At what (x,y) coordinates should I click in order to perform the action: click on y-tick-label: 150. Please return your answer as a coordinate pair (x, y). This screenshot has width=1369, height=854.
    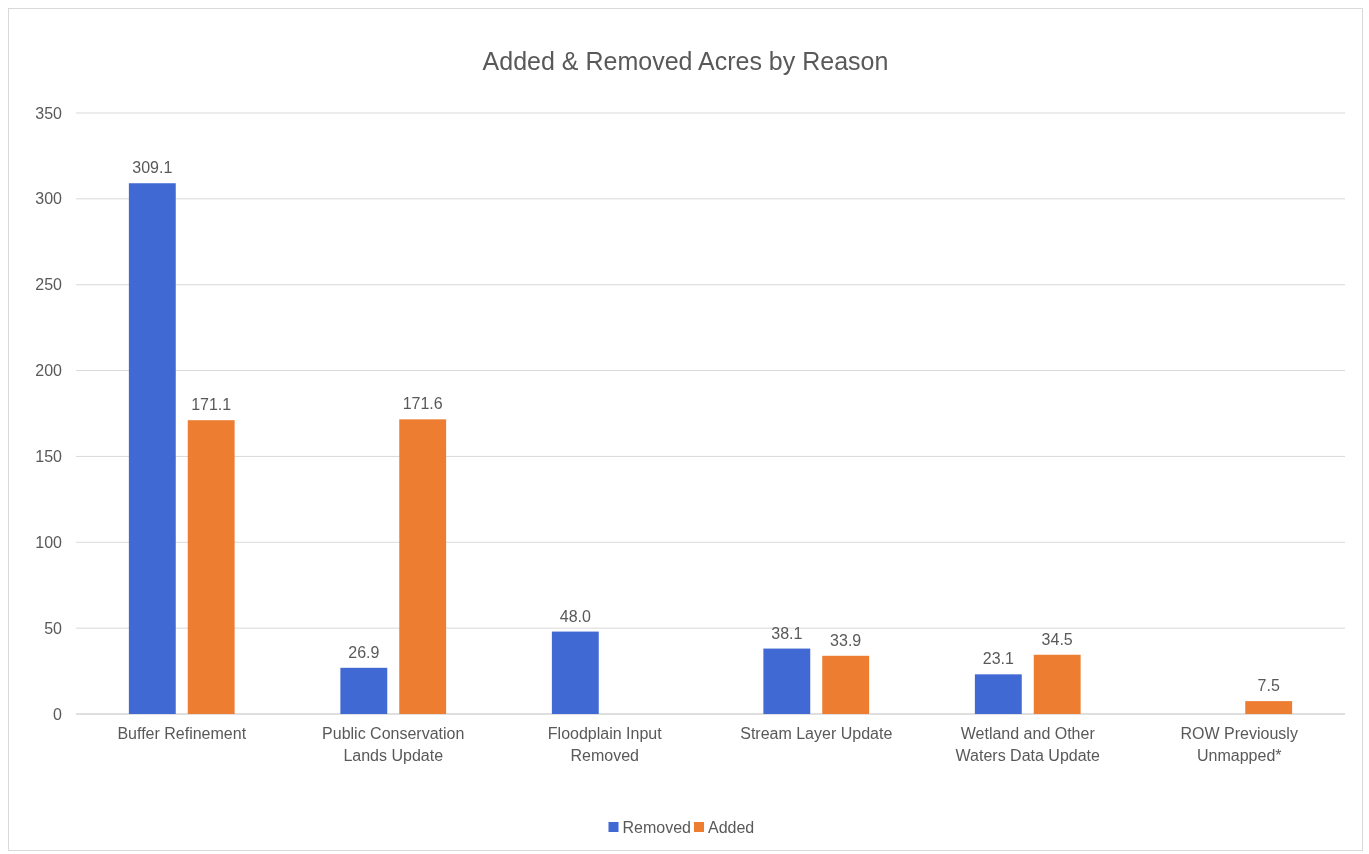
    Looking at the image, I should click on (49, 457).